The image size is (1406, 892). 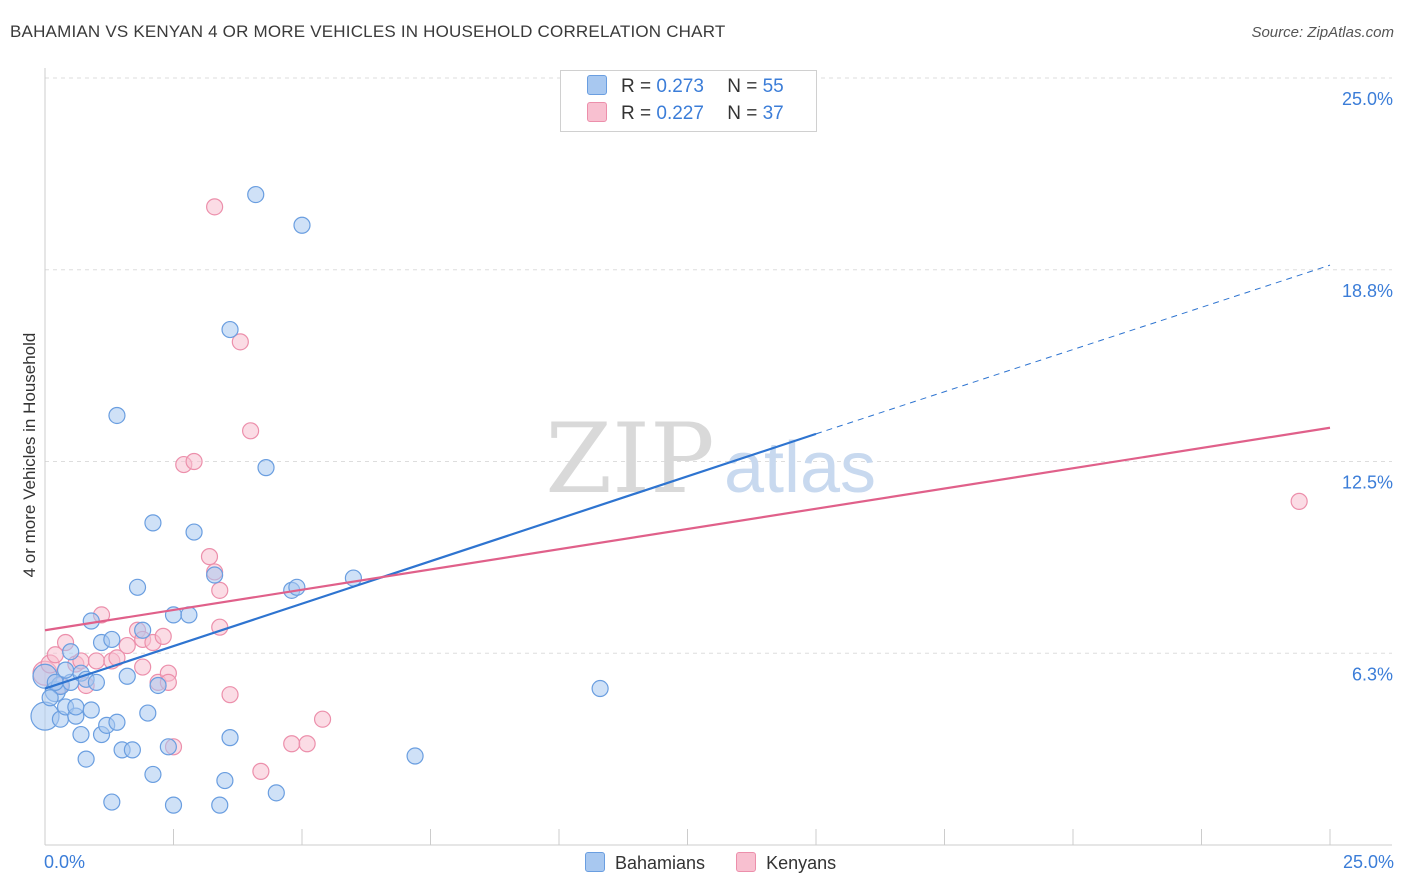 I want to click on kenyans-r-value: 0.227, so click(x=680, y=113).